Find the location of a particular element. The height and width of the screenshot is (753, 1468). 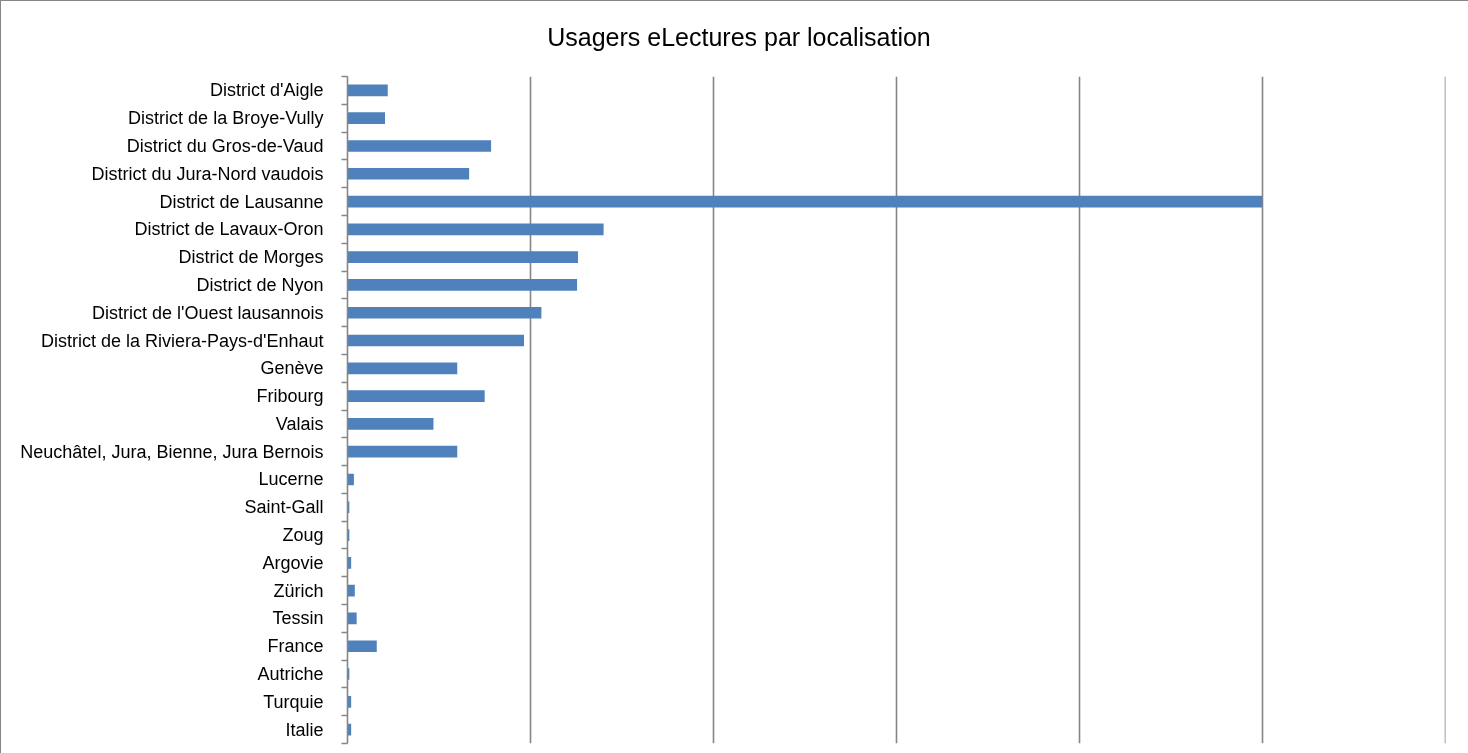

y-tick-label: District de la Broye-Vully is located at coordinates (226, 118).